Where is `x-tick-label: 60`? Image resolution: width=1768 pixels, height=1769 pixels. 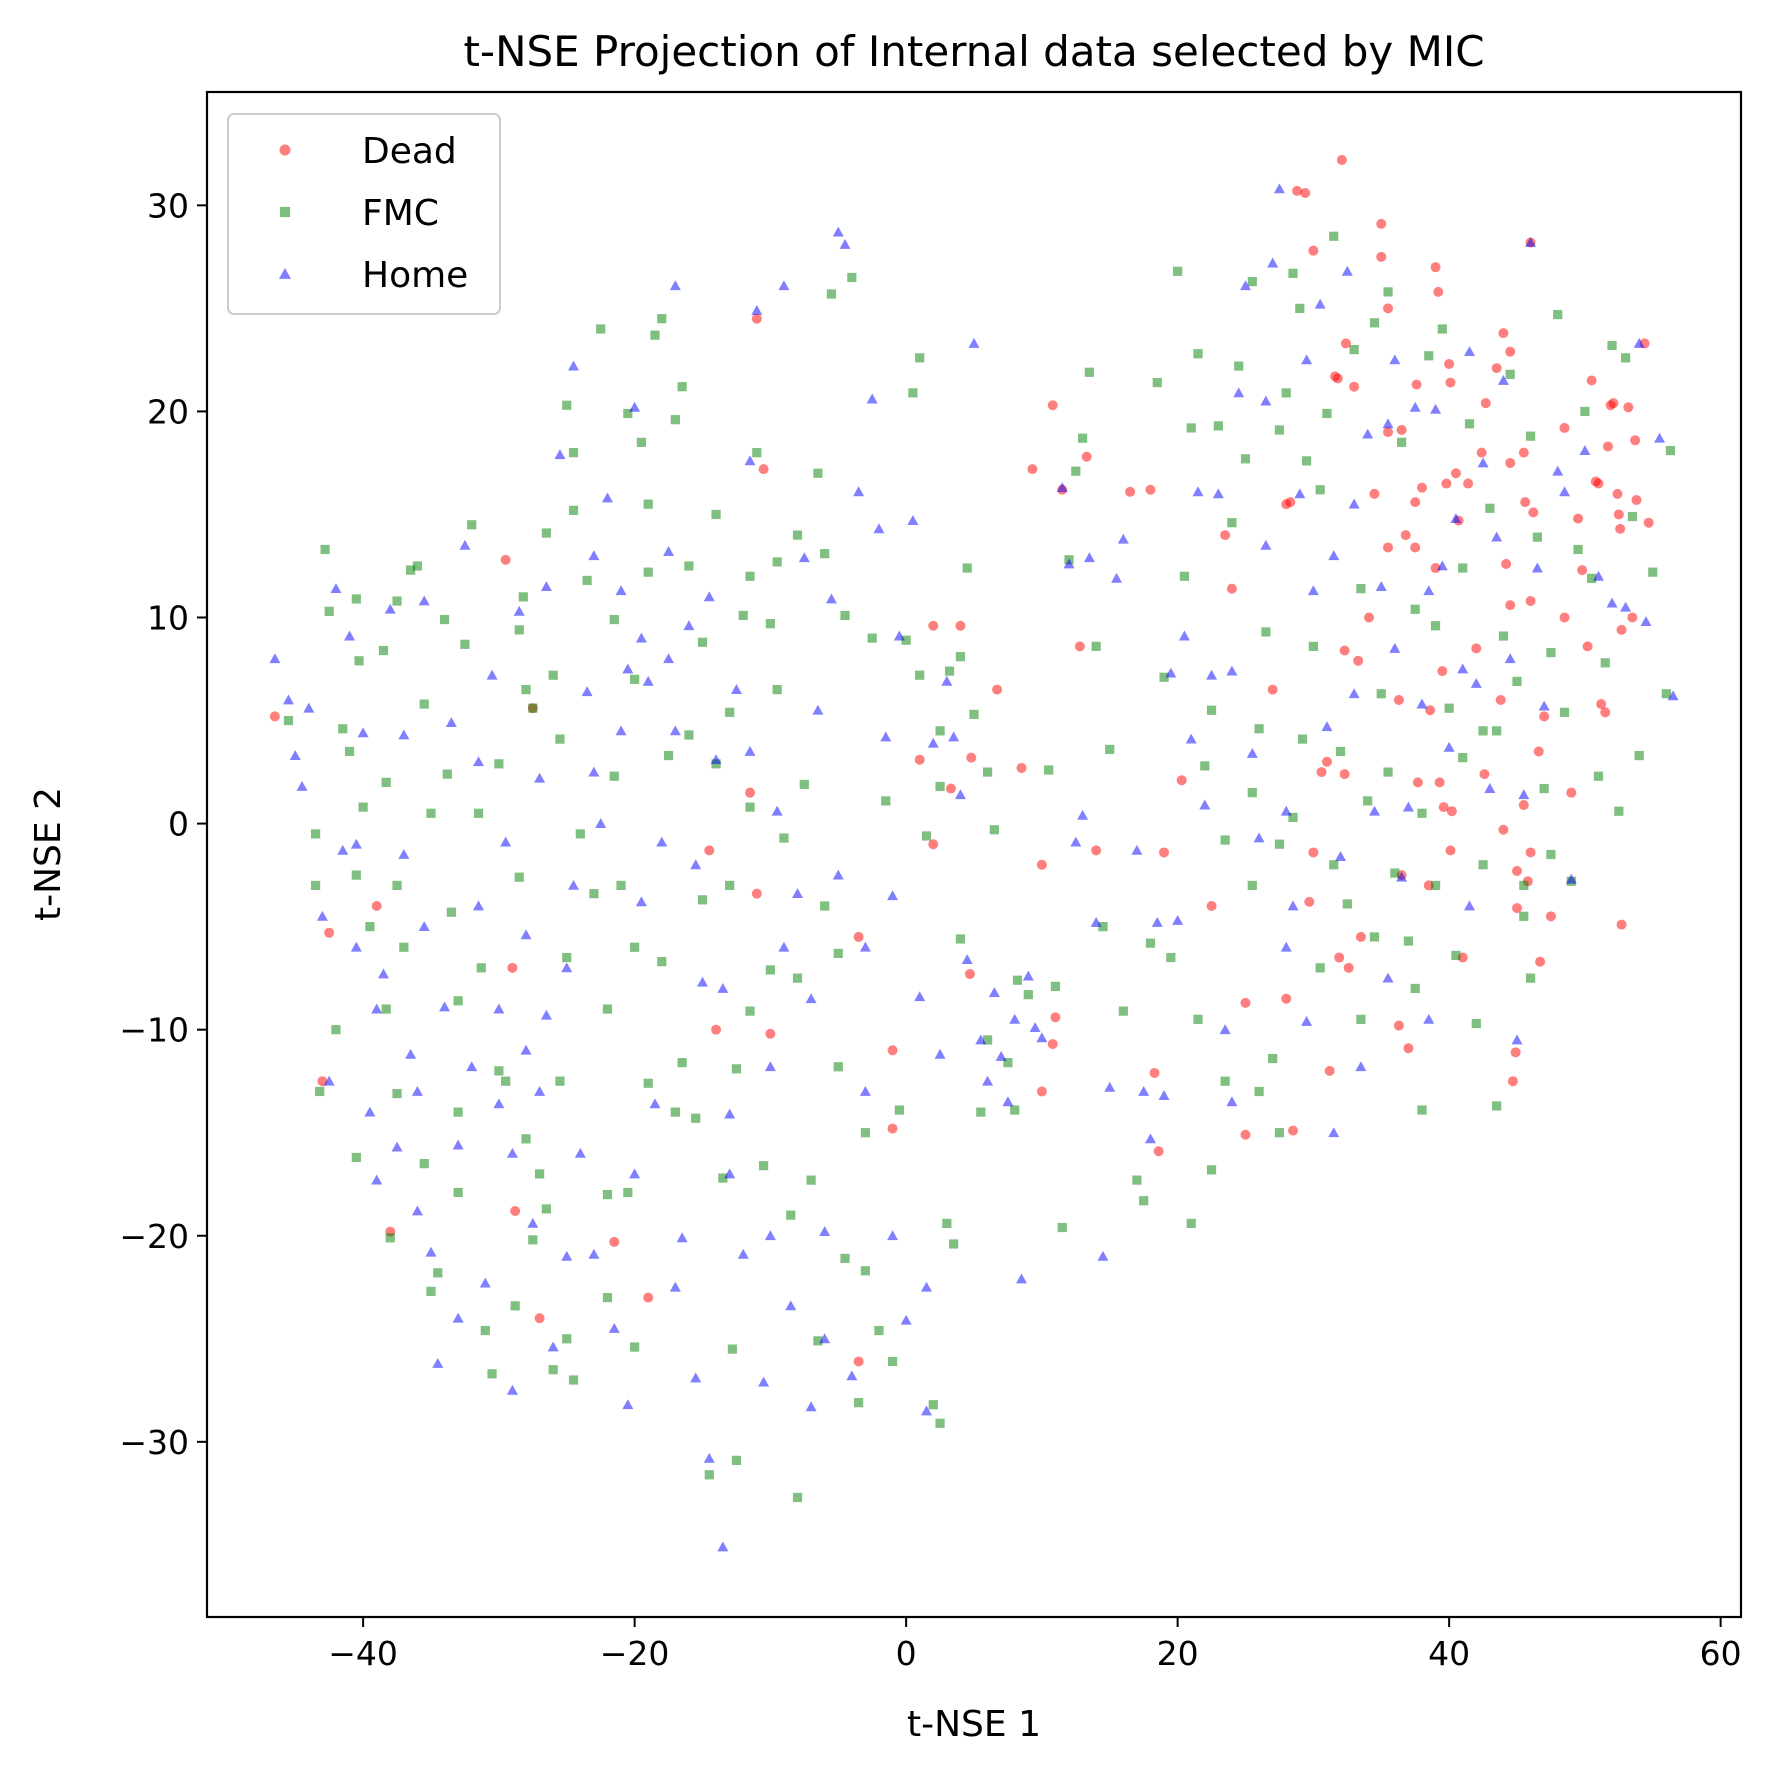
x-tick-label: 60 is located at coordinates (1721, 1653).